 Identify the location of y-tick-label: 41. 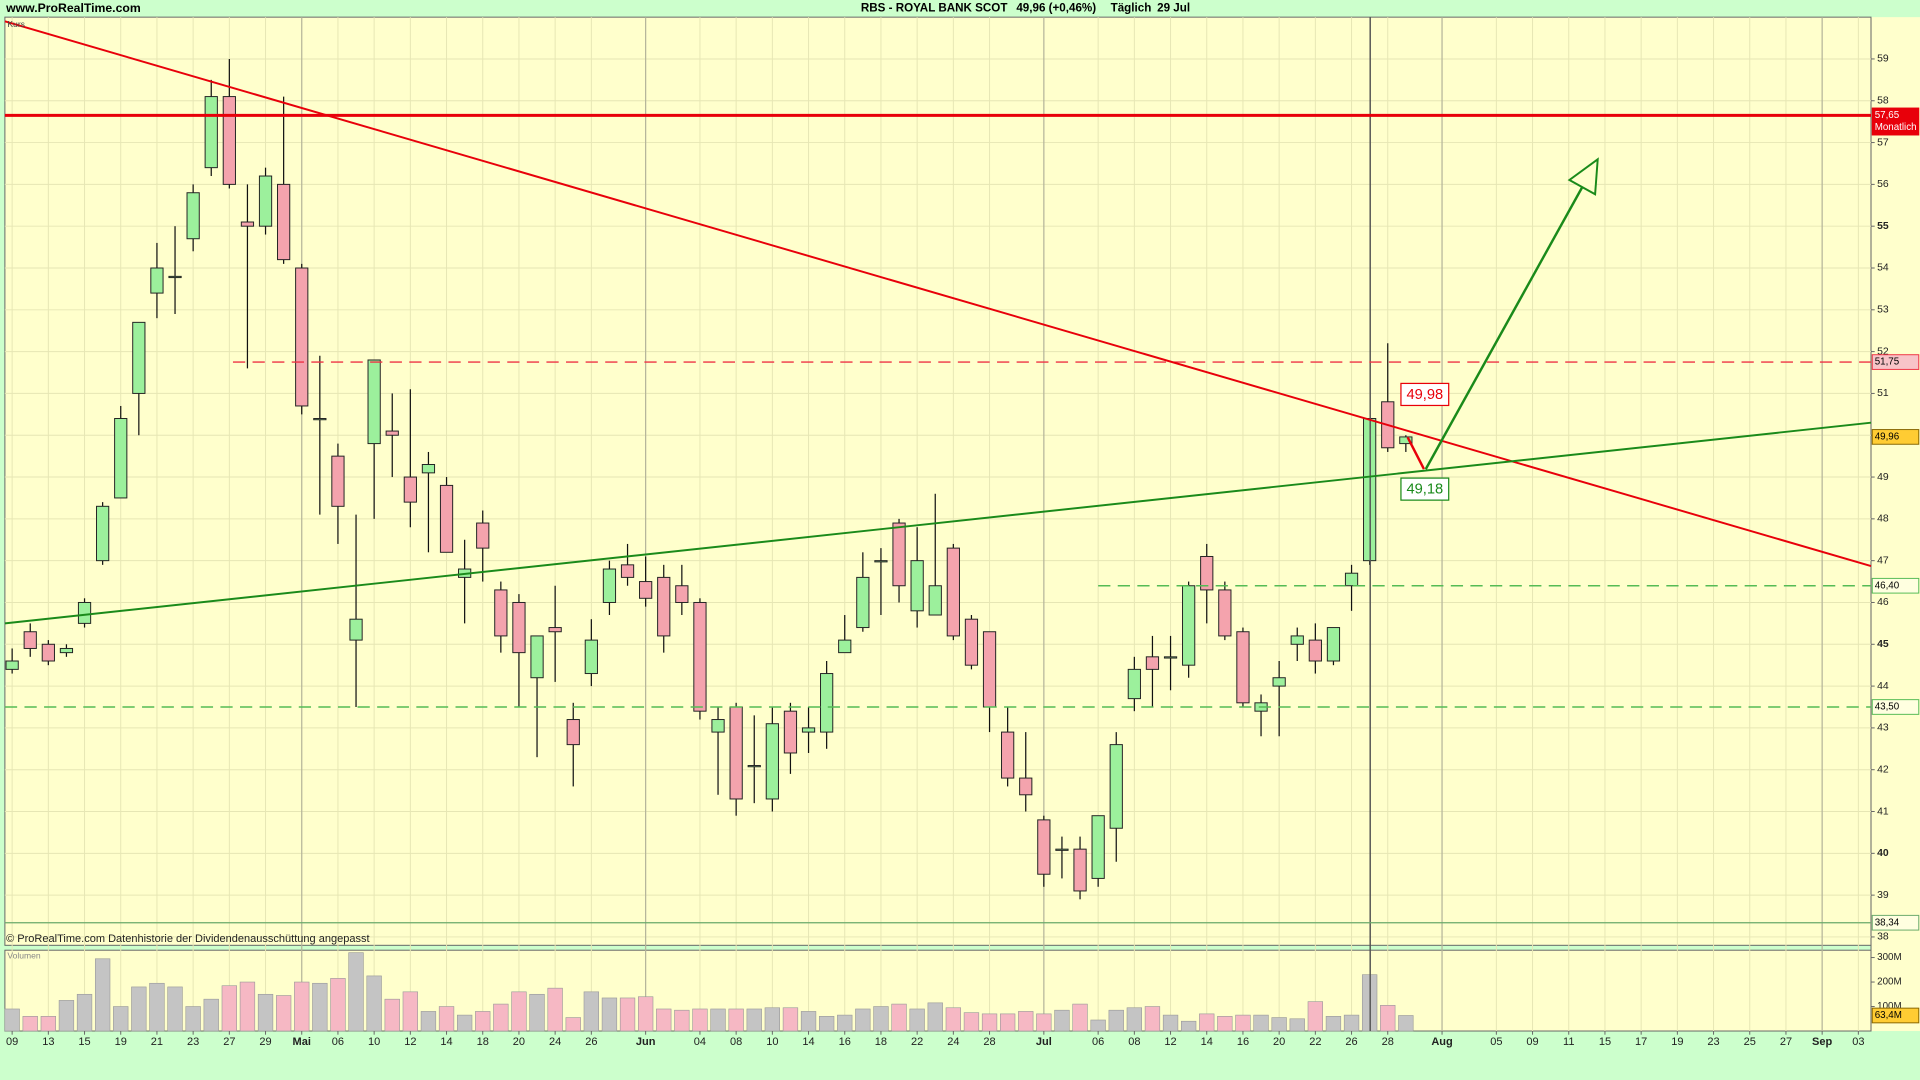
(1883, 811).